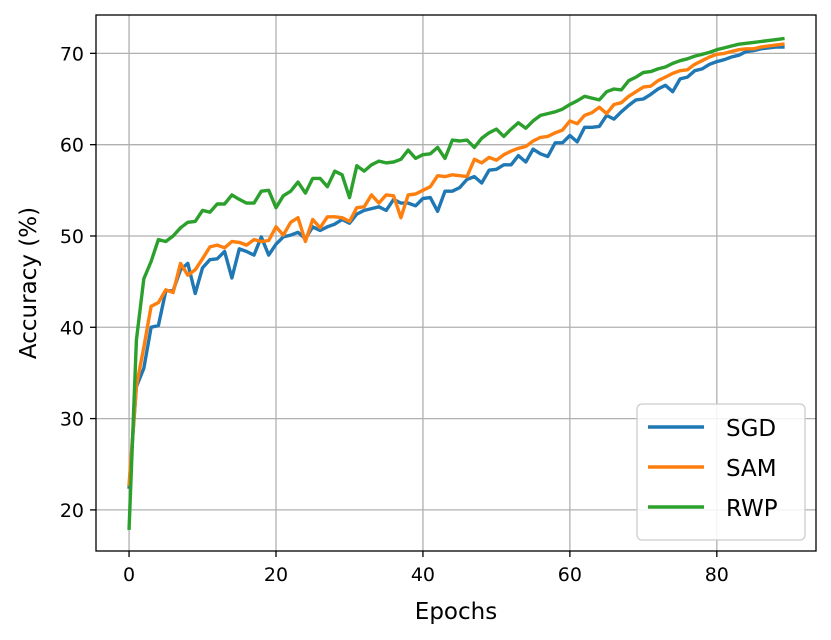 Image resolution: width=831 pixels, height=640 pixels. Describe the element at coordinates (752, 509) in the screenshot. I see `legend-label-rwp: RWP` at that location.